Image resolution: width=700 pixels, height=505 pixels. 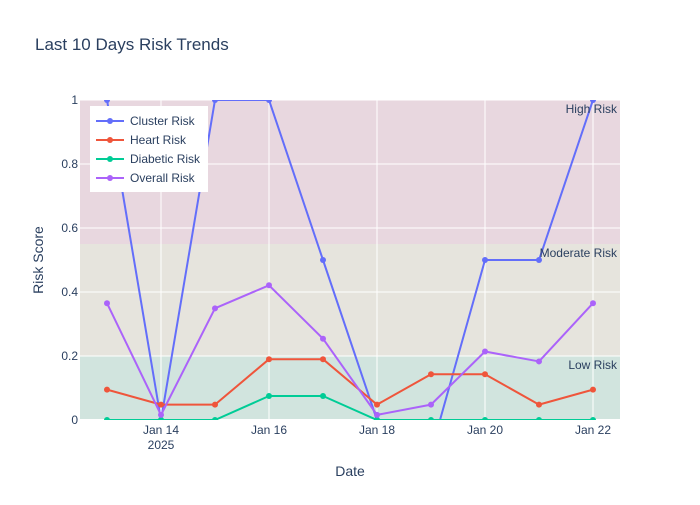 I want to click on x-axis-title: Date, so click(x=350, y=471).